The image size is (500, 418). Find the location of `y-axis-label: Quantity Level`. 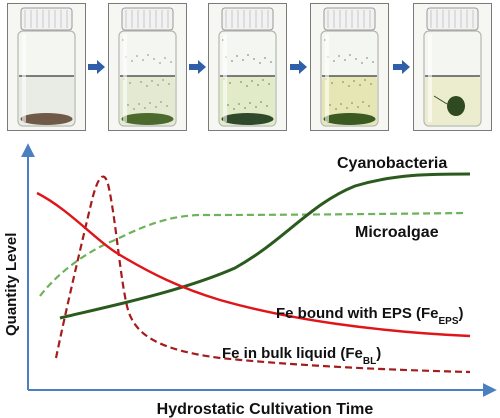

y-axis-label: Quantity Level is located at coordinates (11, 284).